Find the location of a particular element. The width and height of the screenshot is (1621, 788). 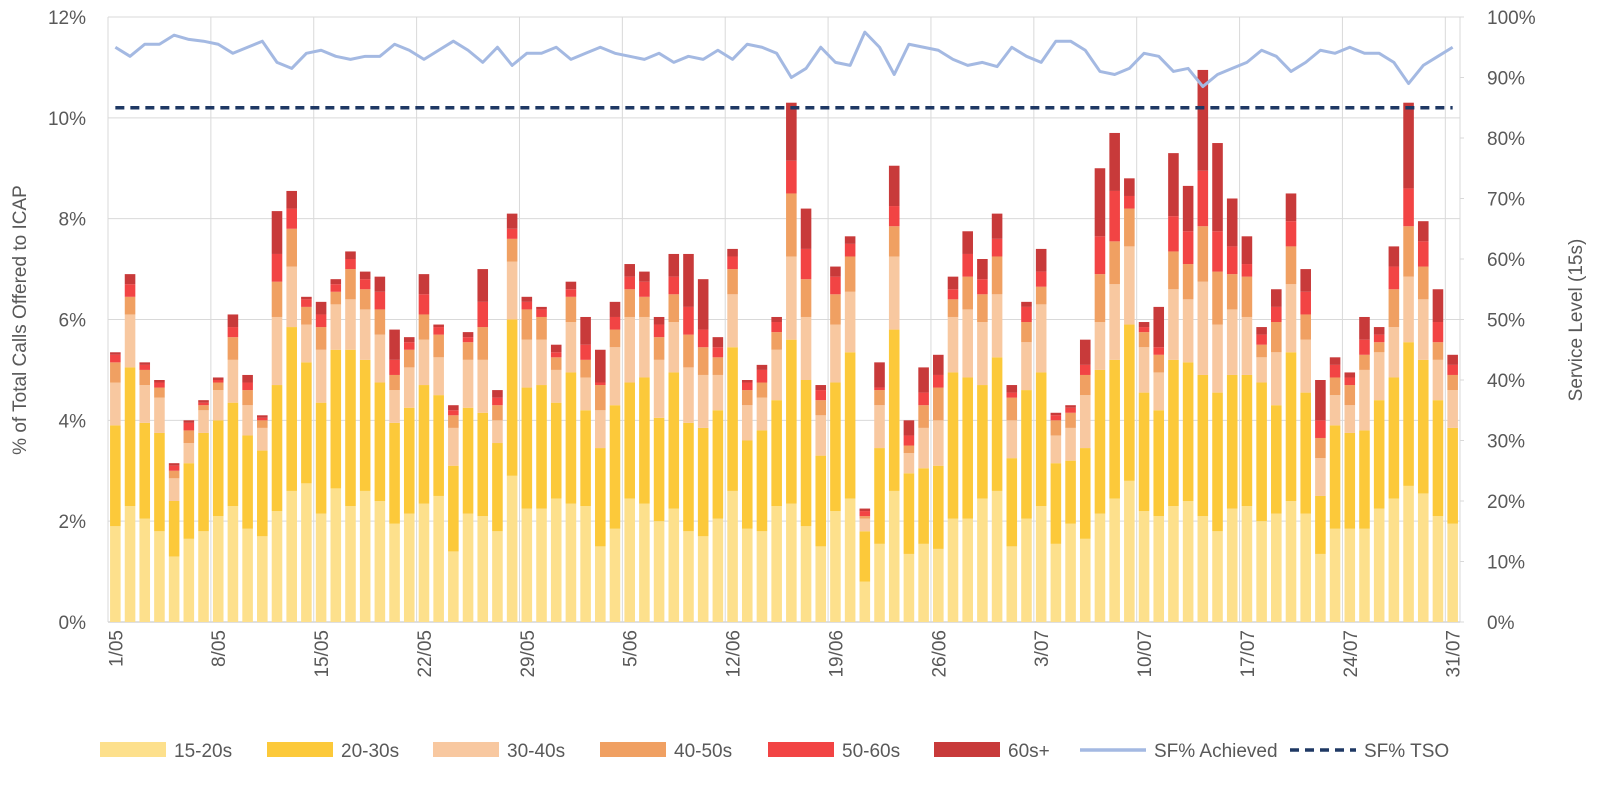

x-tick-label: 12/06 is located at coordinates (734, 654).